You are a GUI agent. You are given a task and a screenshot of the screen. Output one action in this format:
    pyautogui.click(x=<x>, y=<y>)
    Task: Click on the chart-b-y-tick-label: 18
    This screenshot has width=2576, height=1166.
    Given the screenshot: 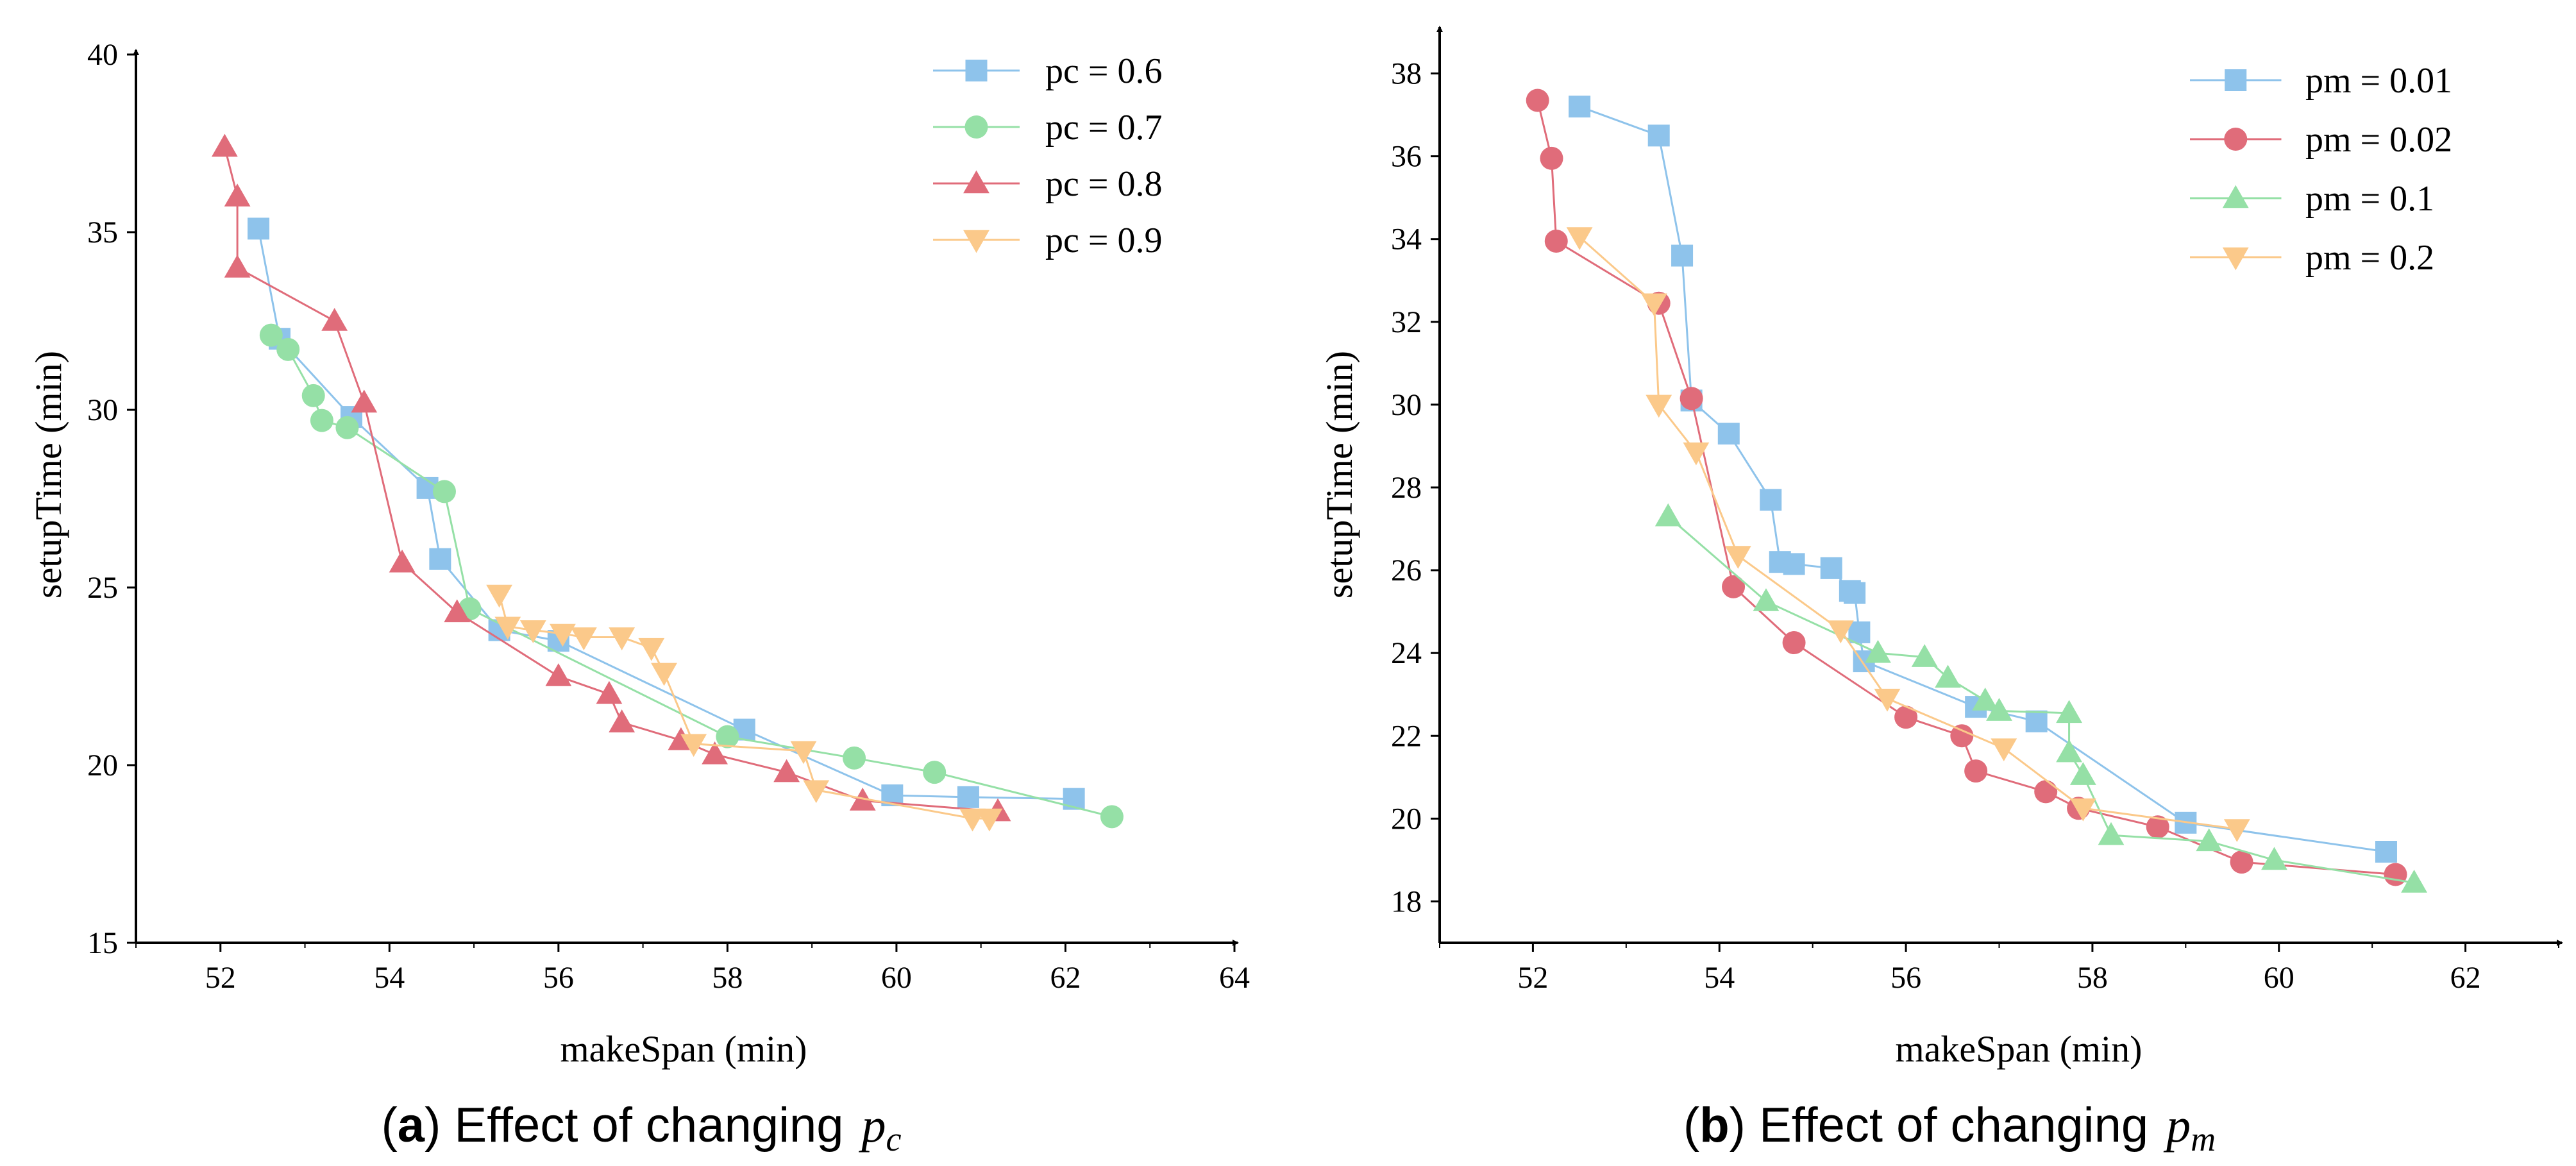 What is the action you would take?
    pyautogui.click(x=1406, y=901)
    